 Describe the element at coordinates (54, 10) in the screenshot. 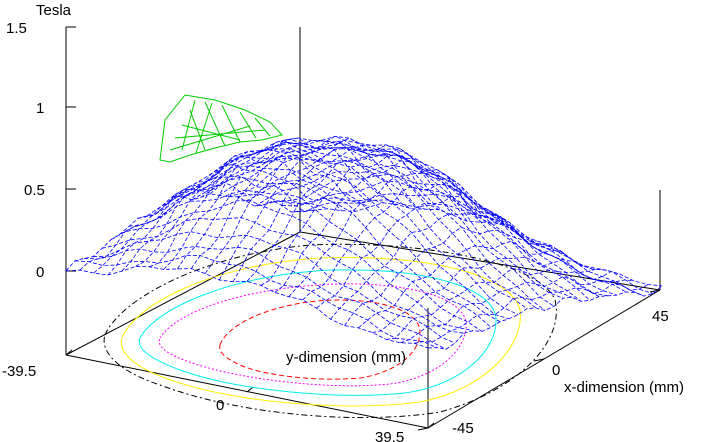

I see `z-axis-label: Tesla` at that location.